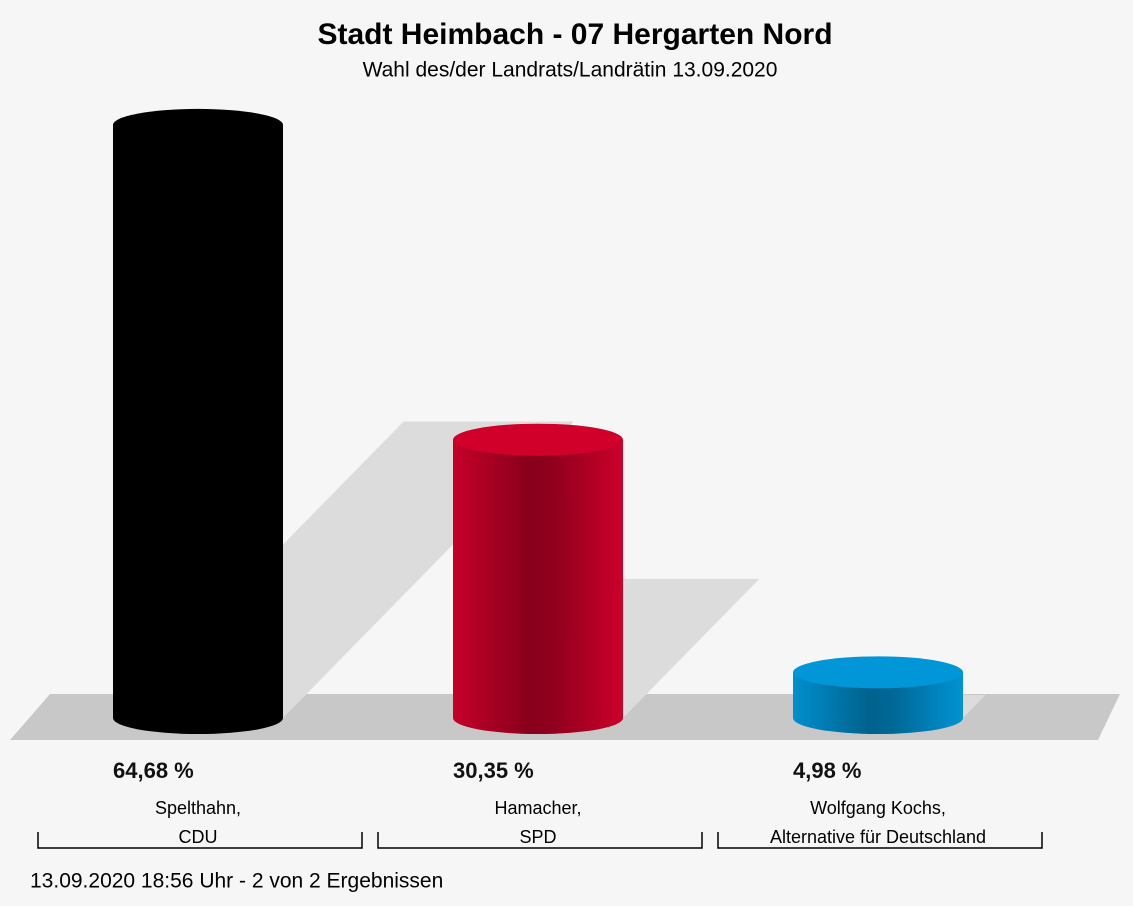 This screenshot has width=1133, height=906. What do you see at coordinates (538, 822) in the screenshot?
I see `x-tick-label: Hamacher, SPD` at bounding box center [538, 822].